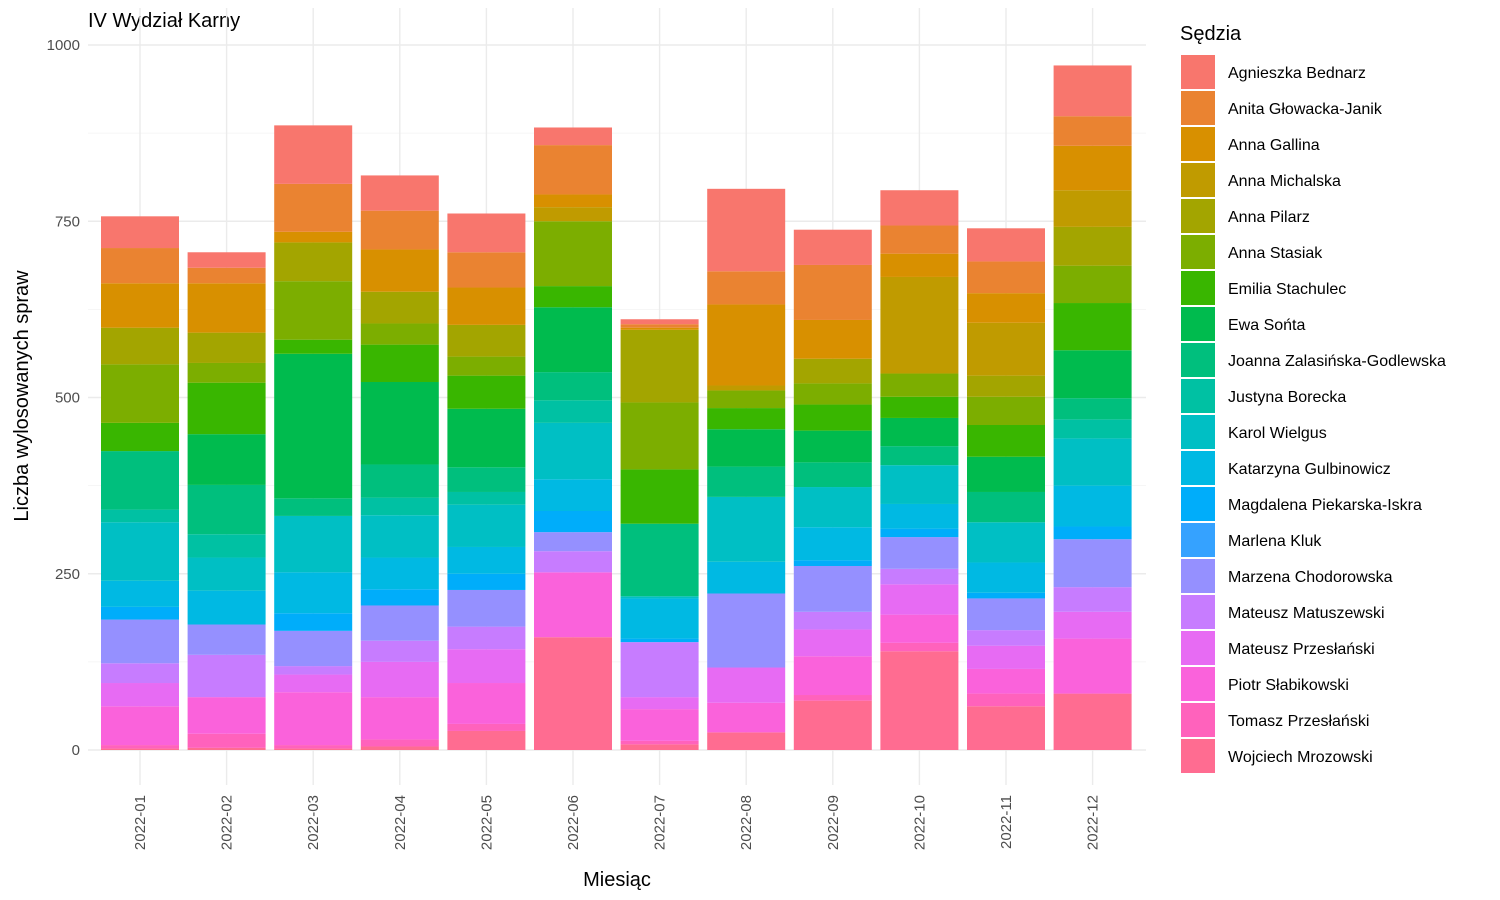 The height and width of the screenshot is (900, 1500). Describe the element at coordinates (1301, 649) in the screenshot. I see `legend-label: Mateusz Przesłański` at that location.